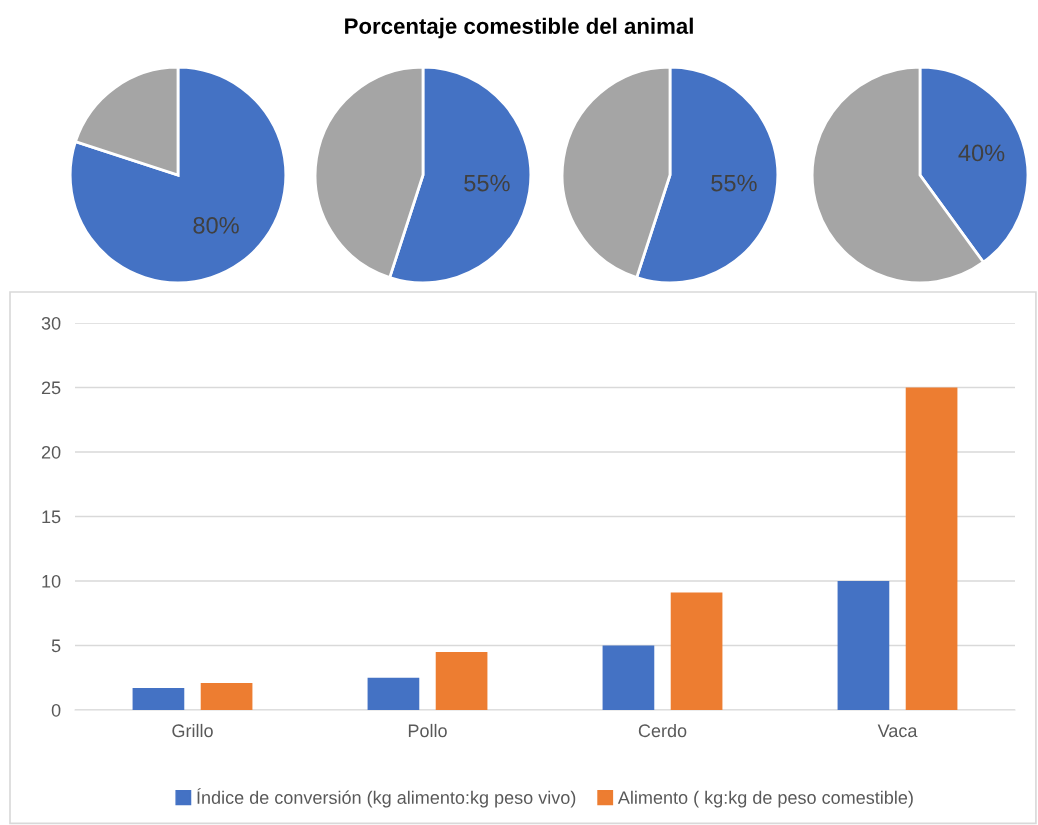 The image size is (1038, 825). What do you see at coordinates (981, 153) in the screenshot?
I see `data-label: 40%` at bounding box center [981, 153].